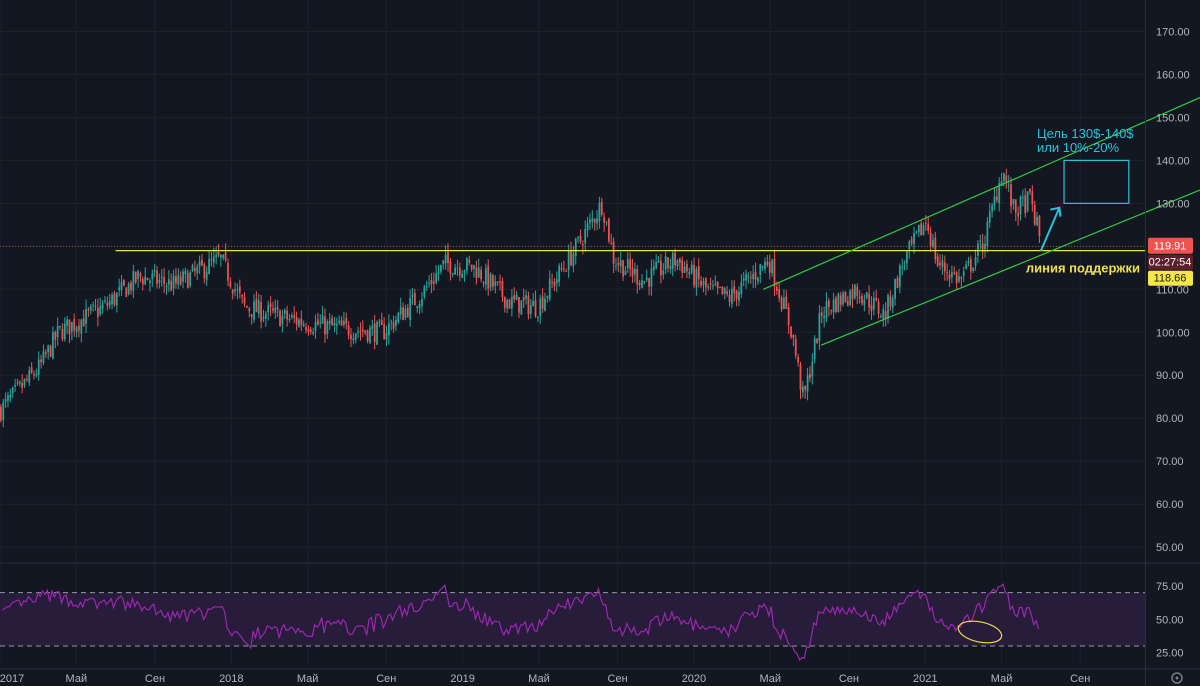  I want to click on current-price-tag: 119.91, so click(1170, 247).